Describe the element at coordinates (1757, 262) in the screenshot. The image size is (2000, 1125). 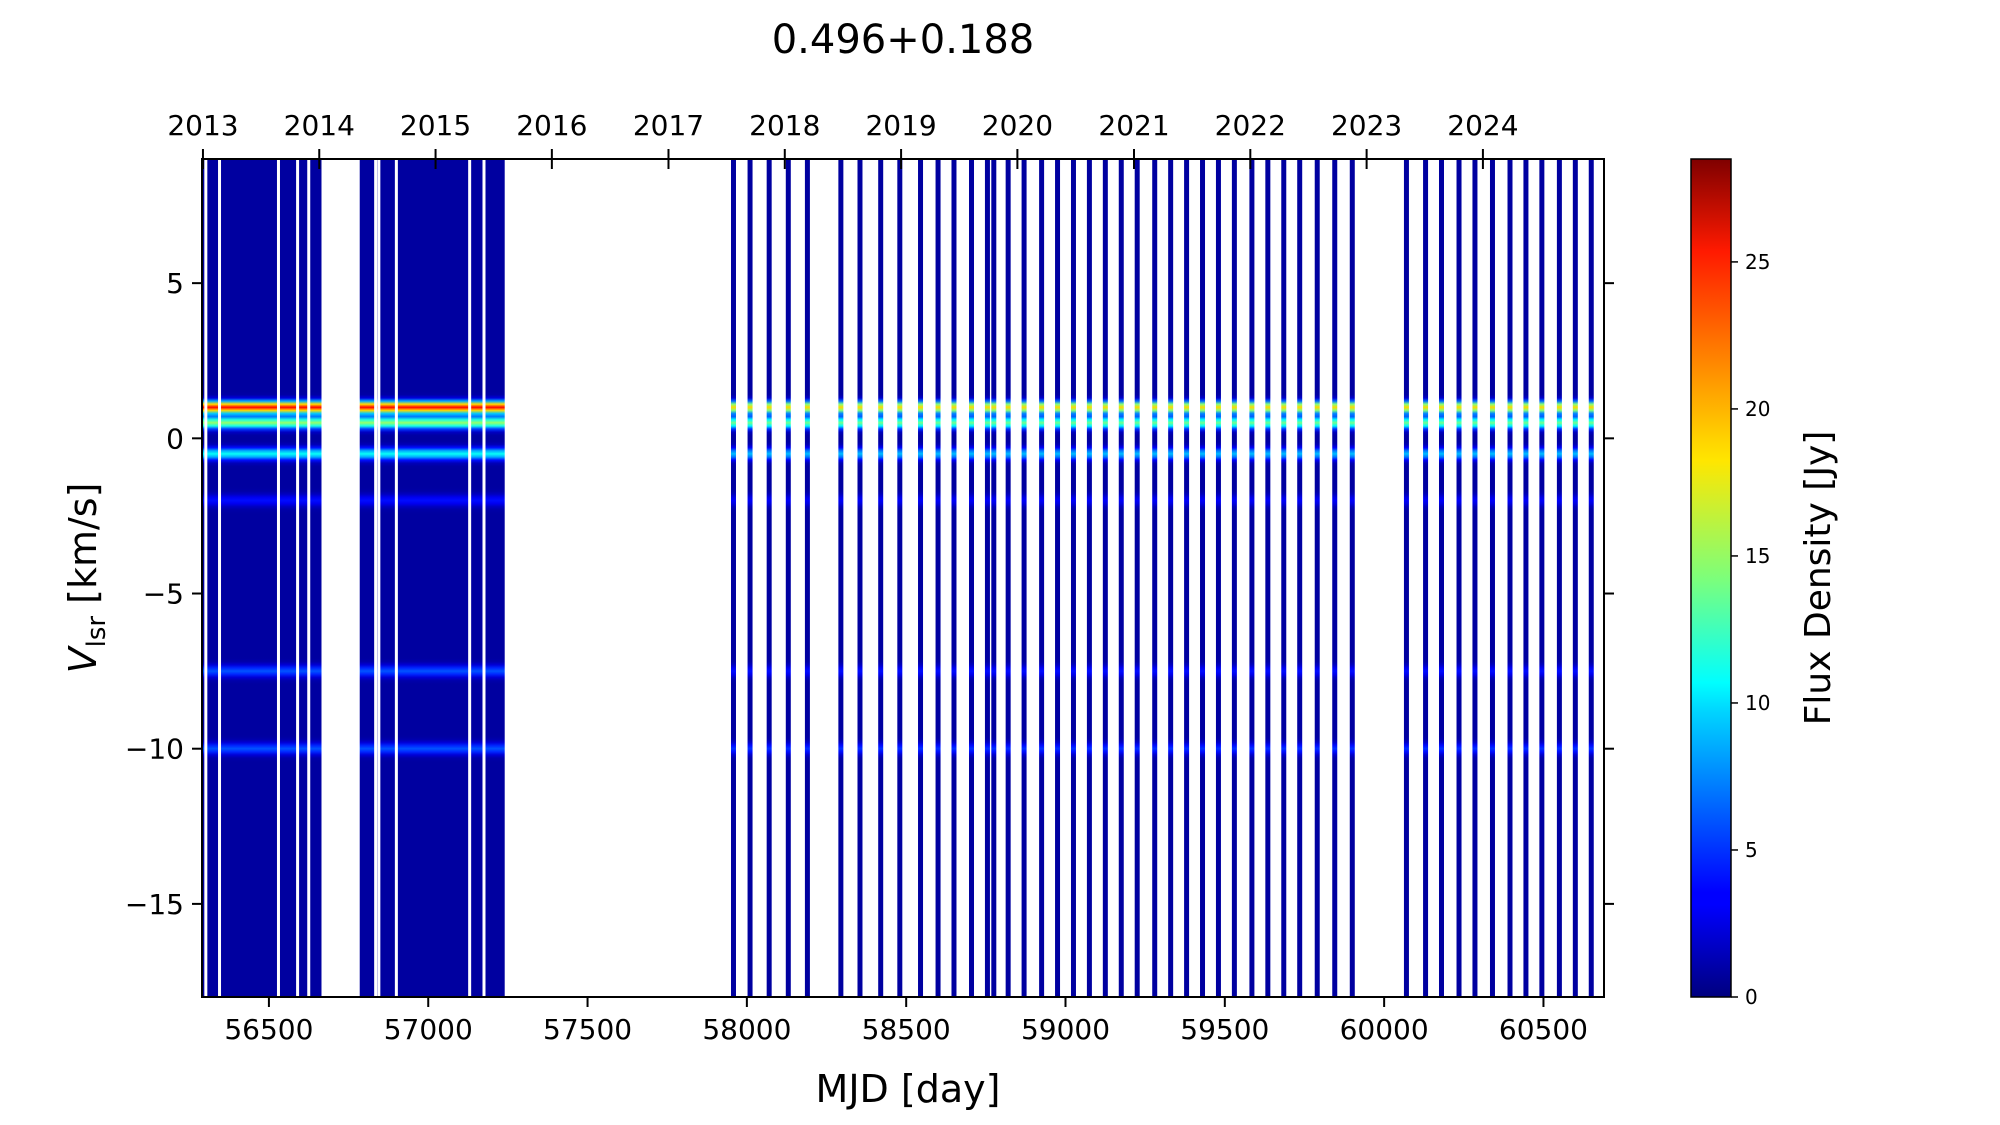
I see `colorbar-tick-label: 25` at that location.